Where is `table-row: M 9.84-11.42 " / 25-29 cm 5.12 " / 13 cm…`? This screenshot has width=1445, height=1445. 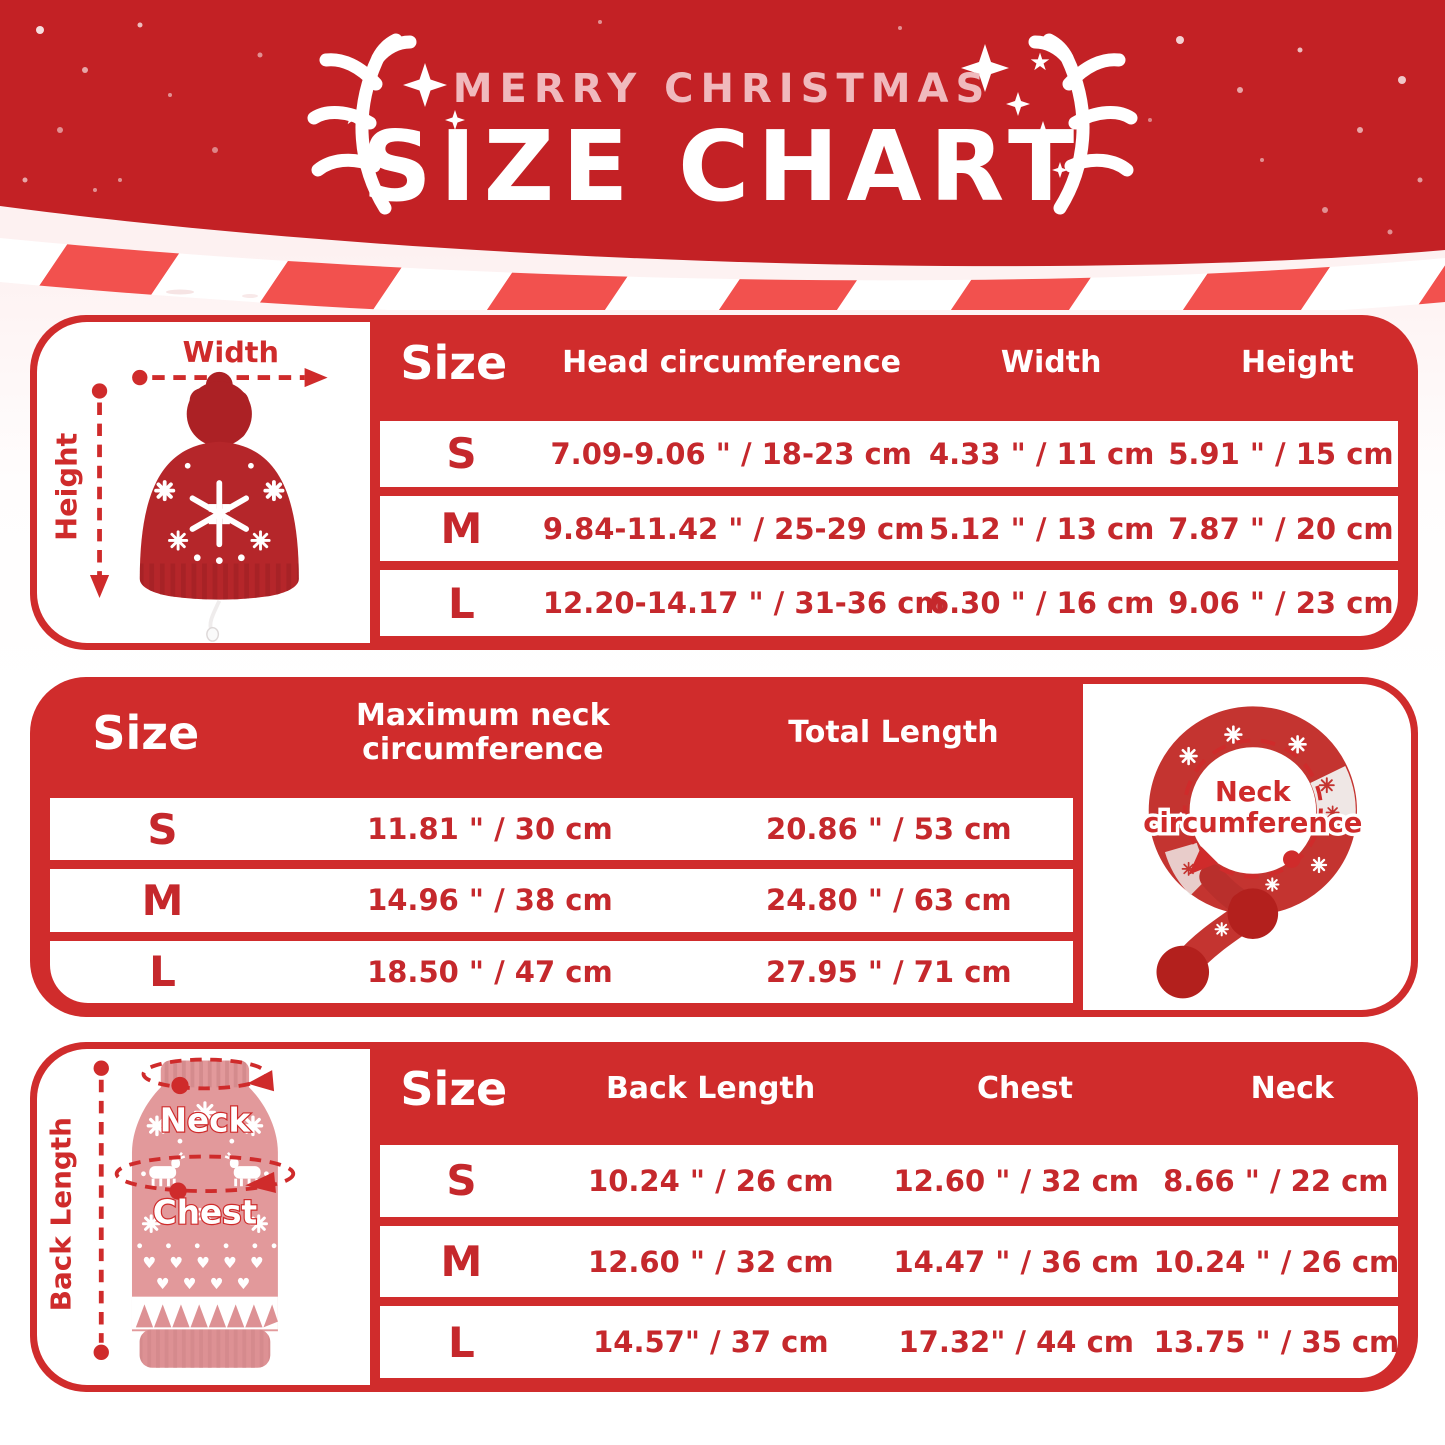 table-row: M 9.84-11.42 " / 25-29 cm 5.12 " / 13 cm… is located at coordinates (889, 528).